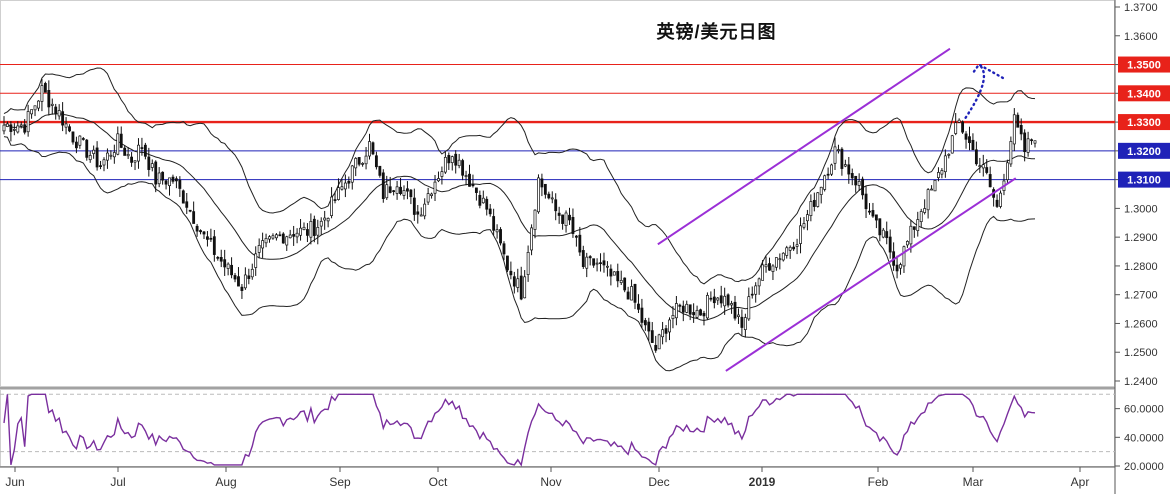  Describe the element at coordinates (1141, 382) in the screenshot. I see `price-tick-label: 1.2400` at that location.